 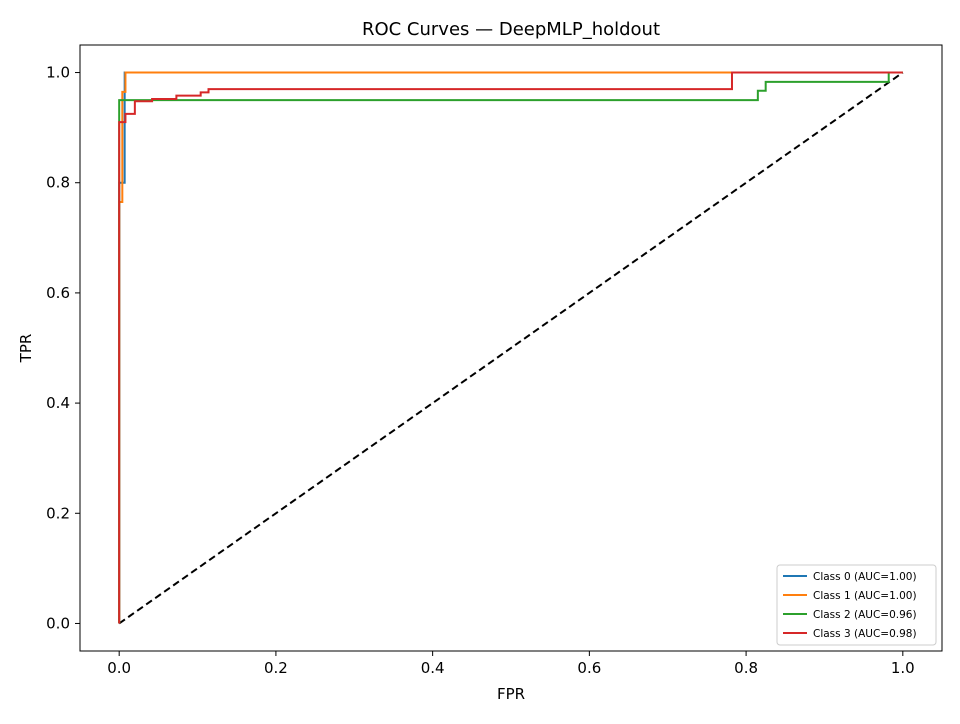 What do you see at coordinates (58, 73) in the screenshot?
I see `y-tick-label: 1.0` at bounding box center [58, 73].